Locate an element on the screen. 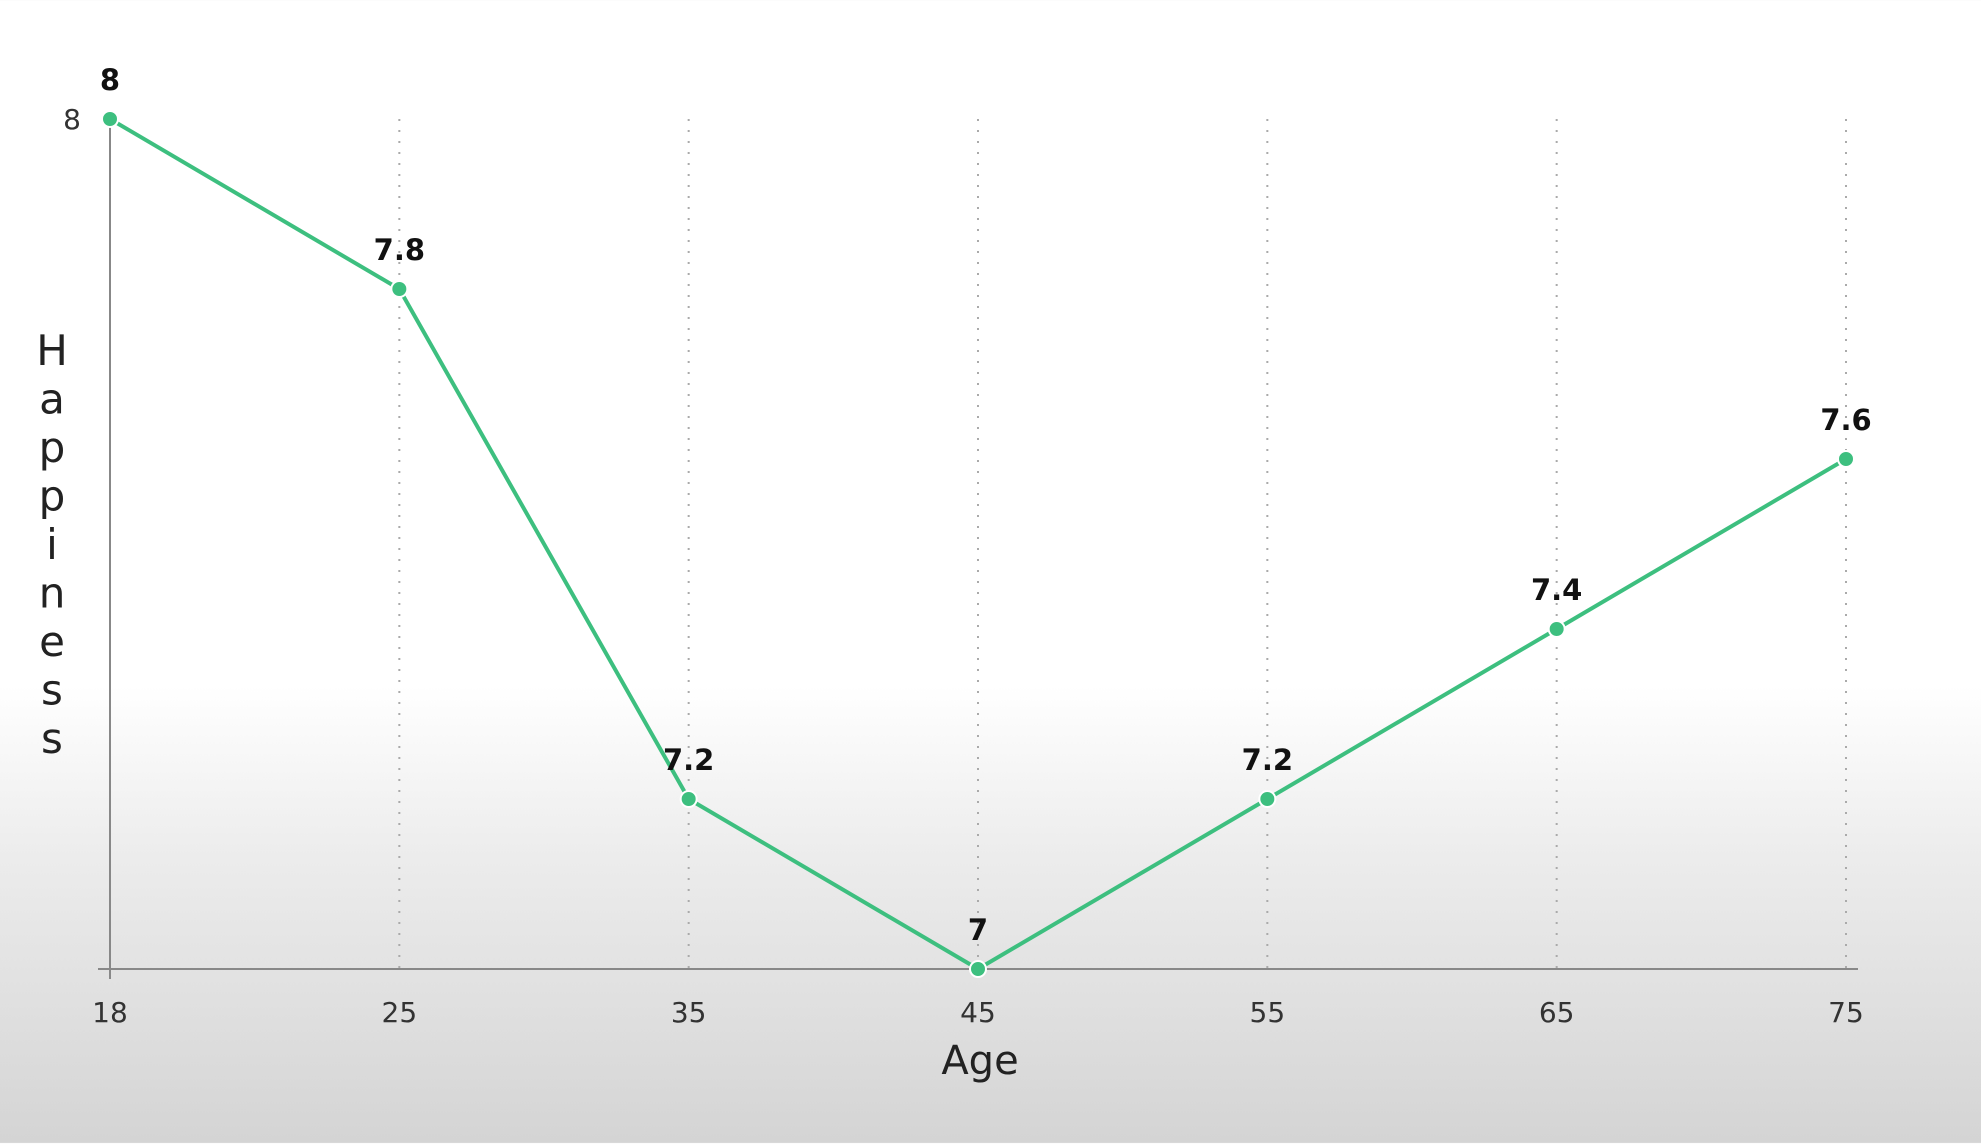 Image resolution: width=1981 pixels, height=1147 pixels. data-label-65: 7.4 is located at coordinates (1556, 590).